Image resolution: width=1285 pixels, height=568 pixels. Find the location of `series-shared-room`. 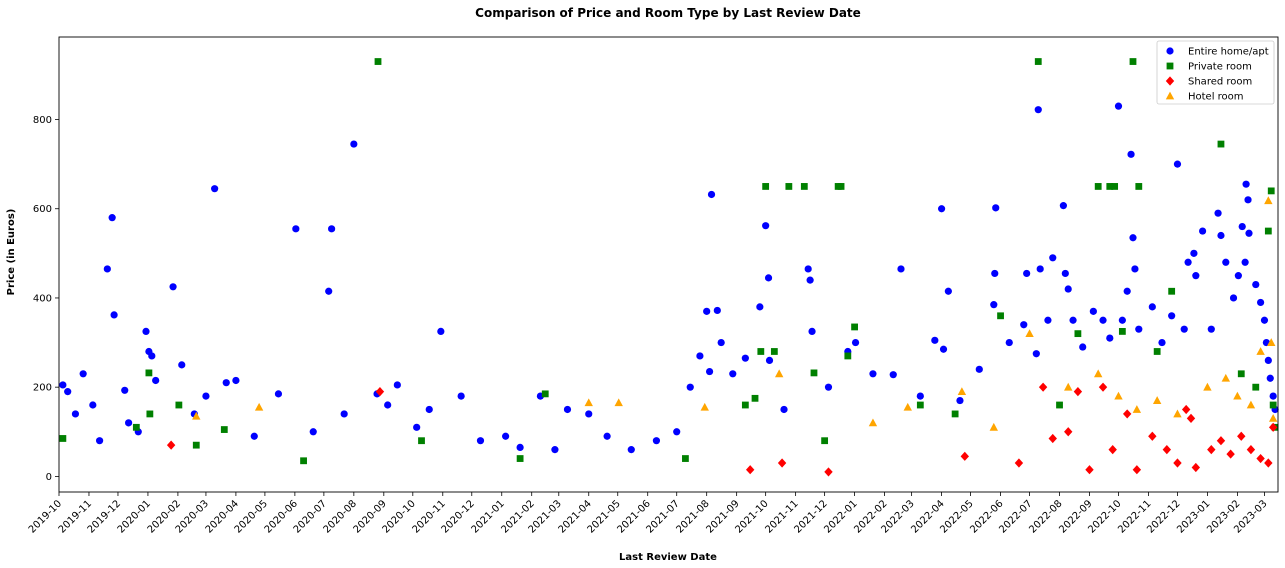

series-shared-room is located at coordinates (722, 429).